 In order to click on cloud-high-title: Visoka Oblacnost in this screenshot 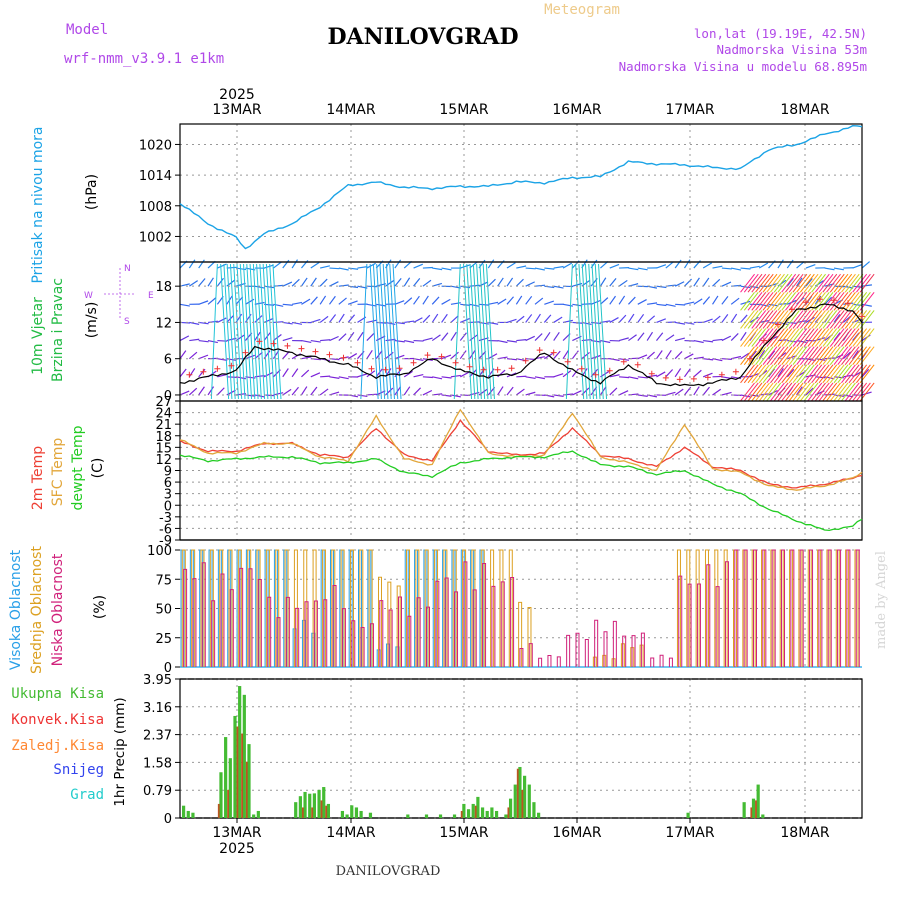, I will do `click(16, 609)`.